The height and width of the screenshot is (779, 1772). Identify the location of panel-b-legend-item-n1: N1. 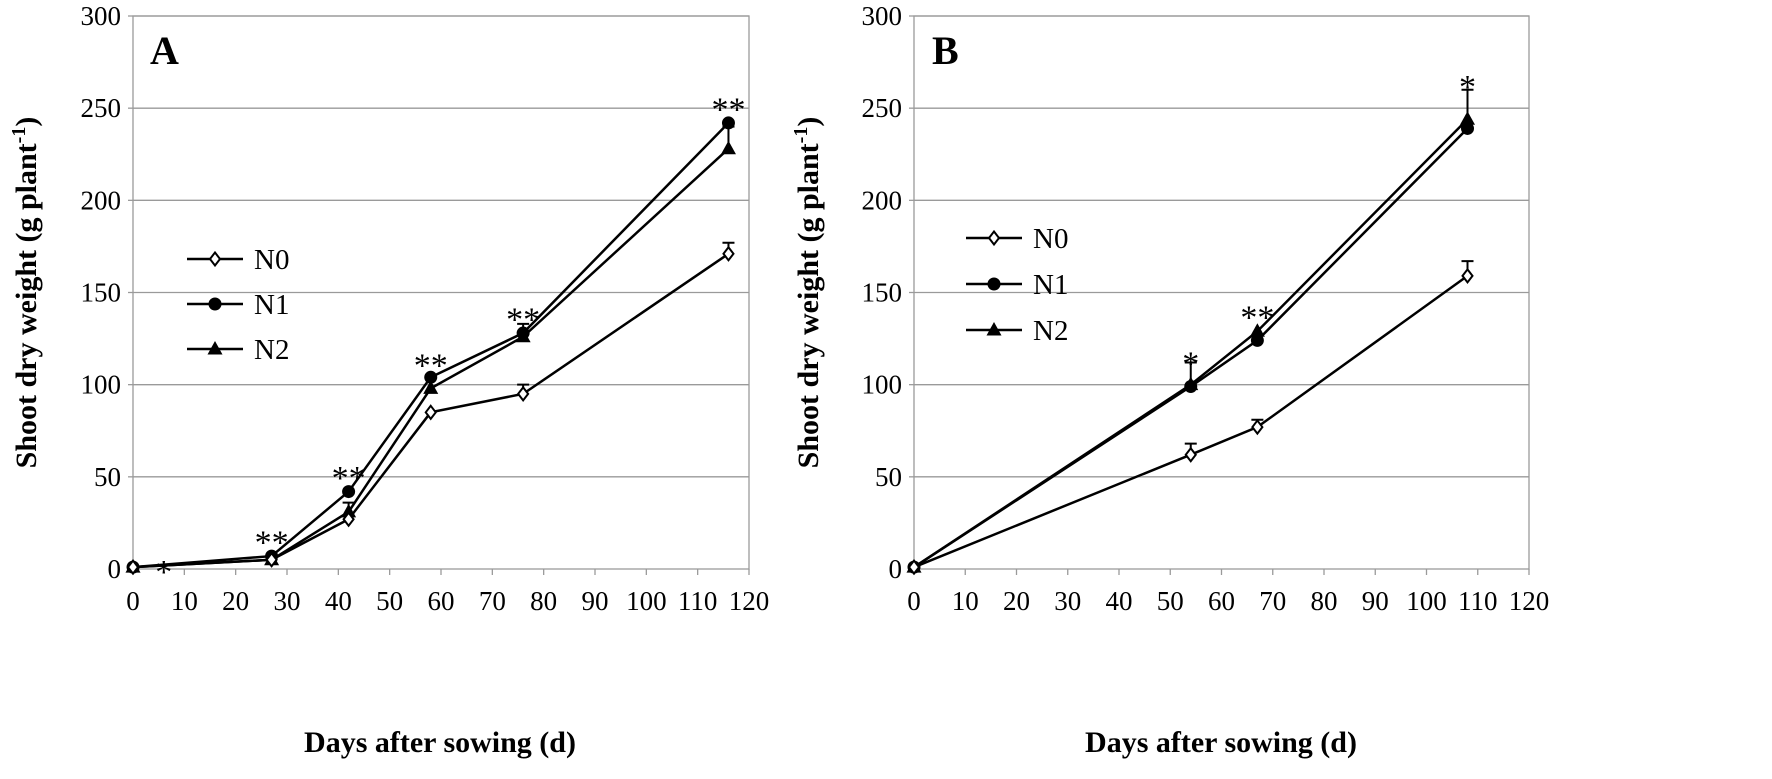
(1017, 285).